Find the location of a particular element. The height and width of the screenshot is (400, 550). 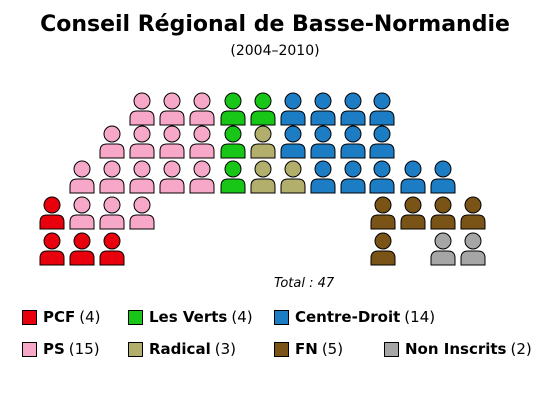

legend-party-name: Les Verts is located at coordinates (188, 317).